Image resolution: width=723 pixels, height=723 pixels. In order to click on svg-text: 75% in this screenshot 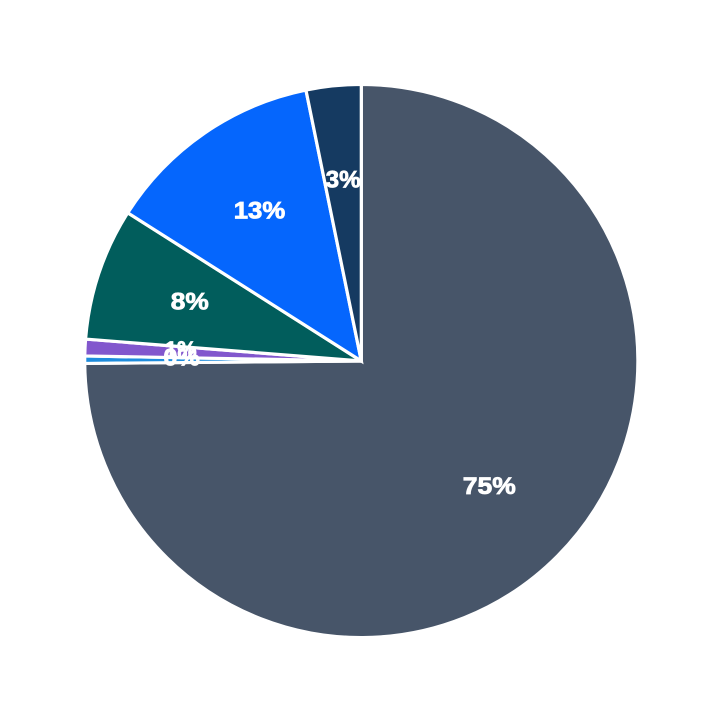, I will do `click(489, 486)`.